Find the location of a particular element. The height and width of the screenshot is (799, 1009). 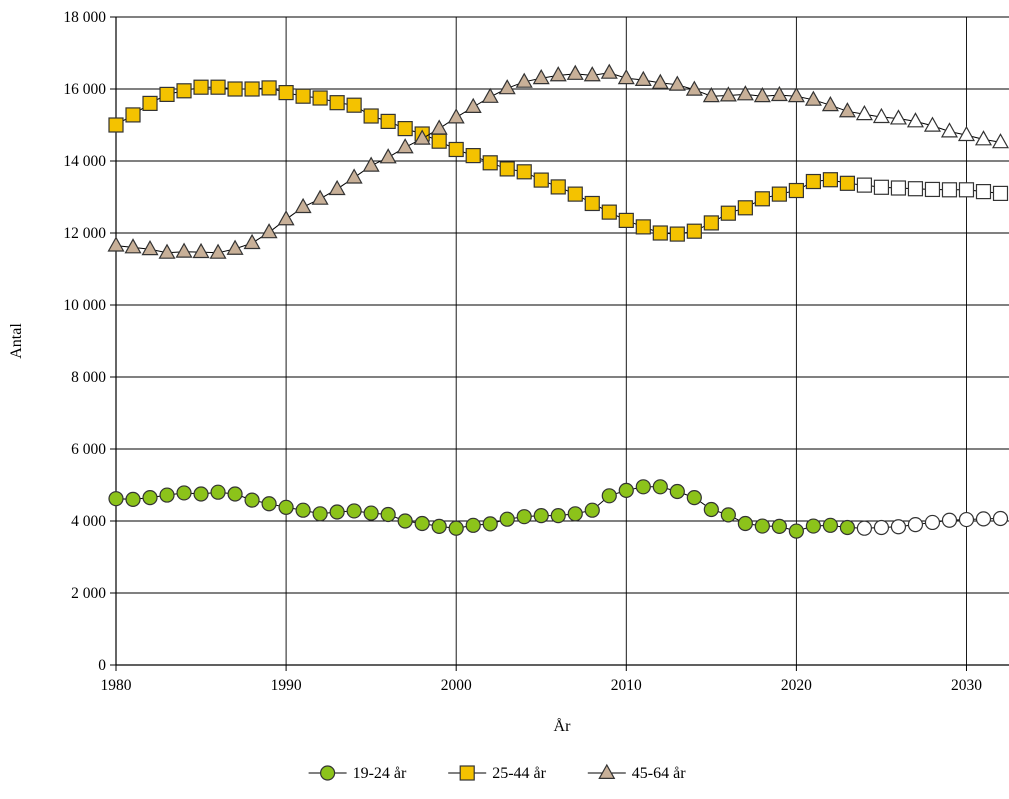

legend-label: 25-44 år is located at coordinates (519, 773).